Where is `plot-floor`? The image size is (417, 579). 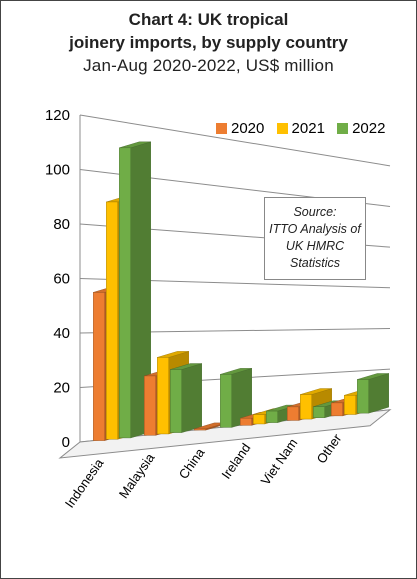 plot-floor is located at coordinates (225, 434).